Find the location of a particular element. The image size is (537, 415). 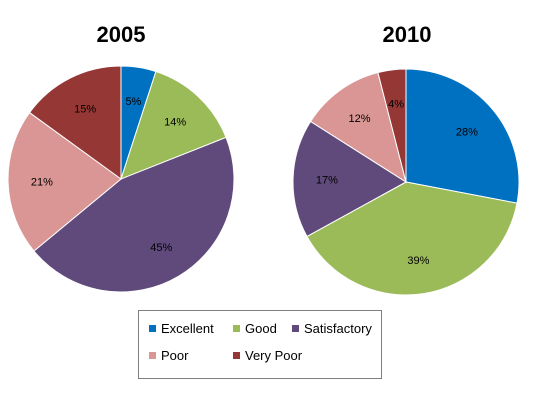

legend-label-excellent: Excellent is located at coordinates (187, 328).